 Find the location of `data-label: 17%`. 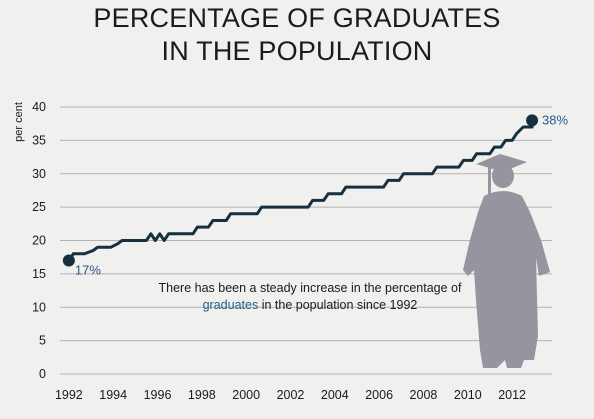

data-label: 17% is located at coordinates (88, 270).